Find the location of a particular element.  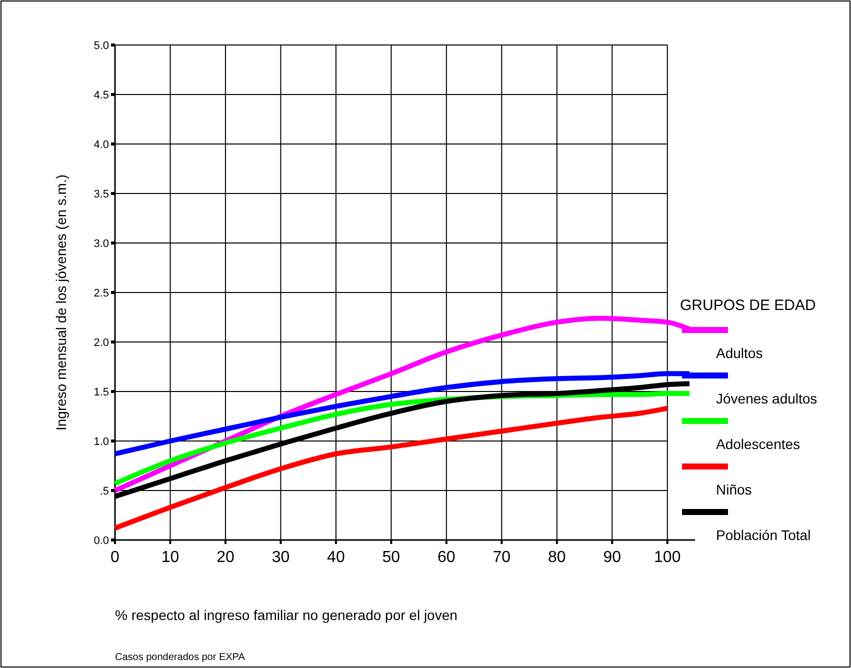

x-tick-label: 60 is located at coordinates (447, 557).